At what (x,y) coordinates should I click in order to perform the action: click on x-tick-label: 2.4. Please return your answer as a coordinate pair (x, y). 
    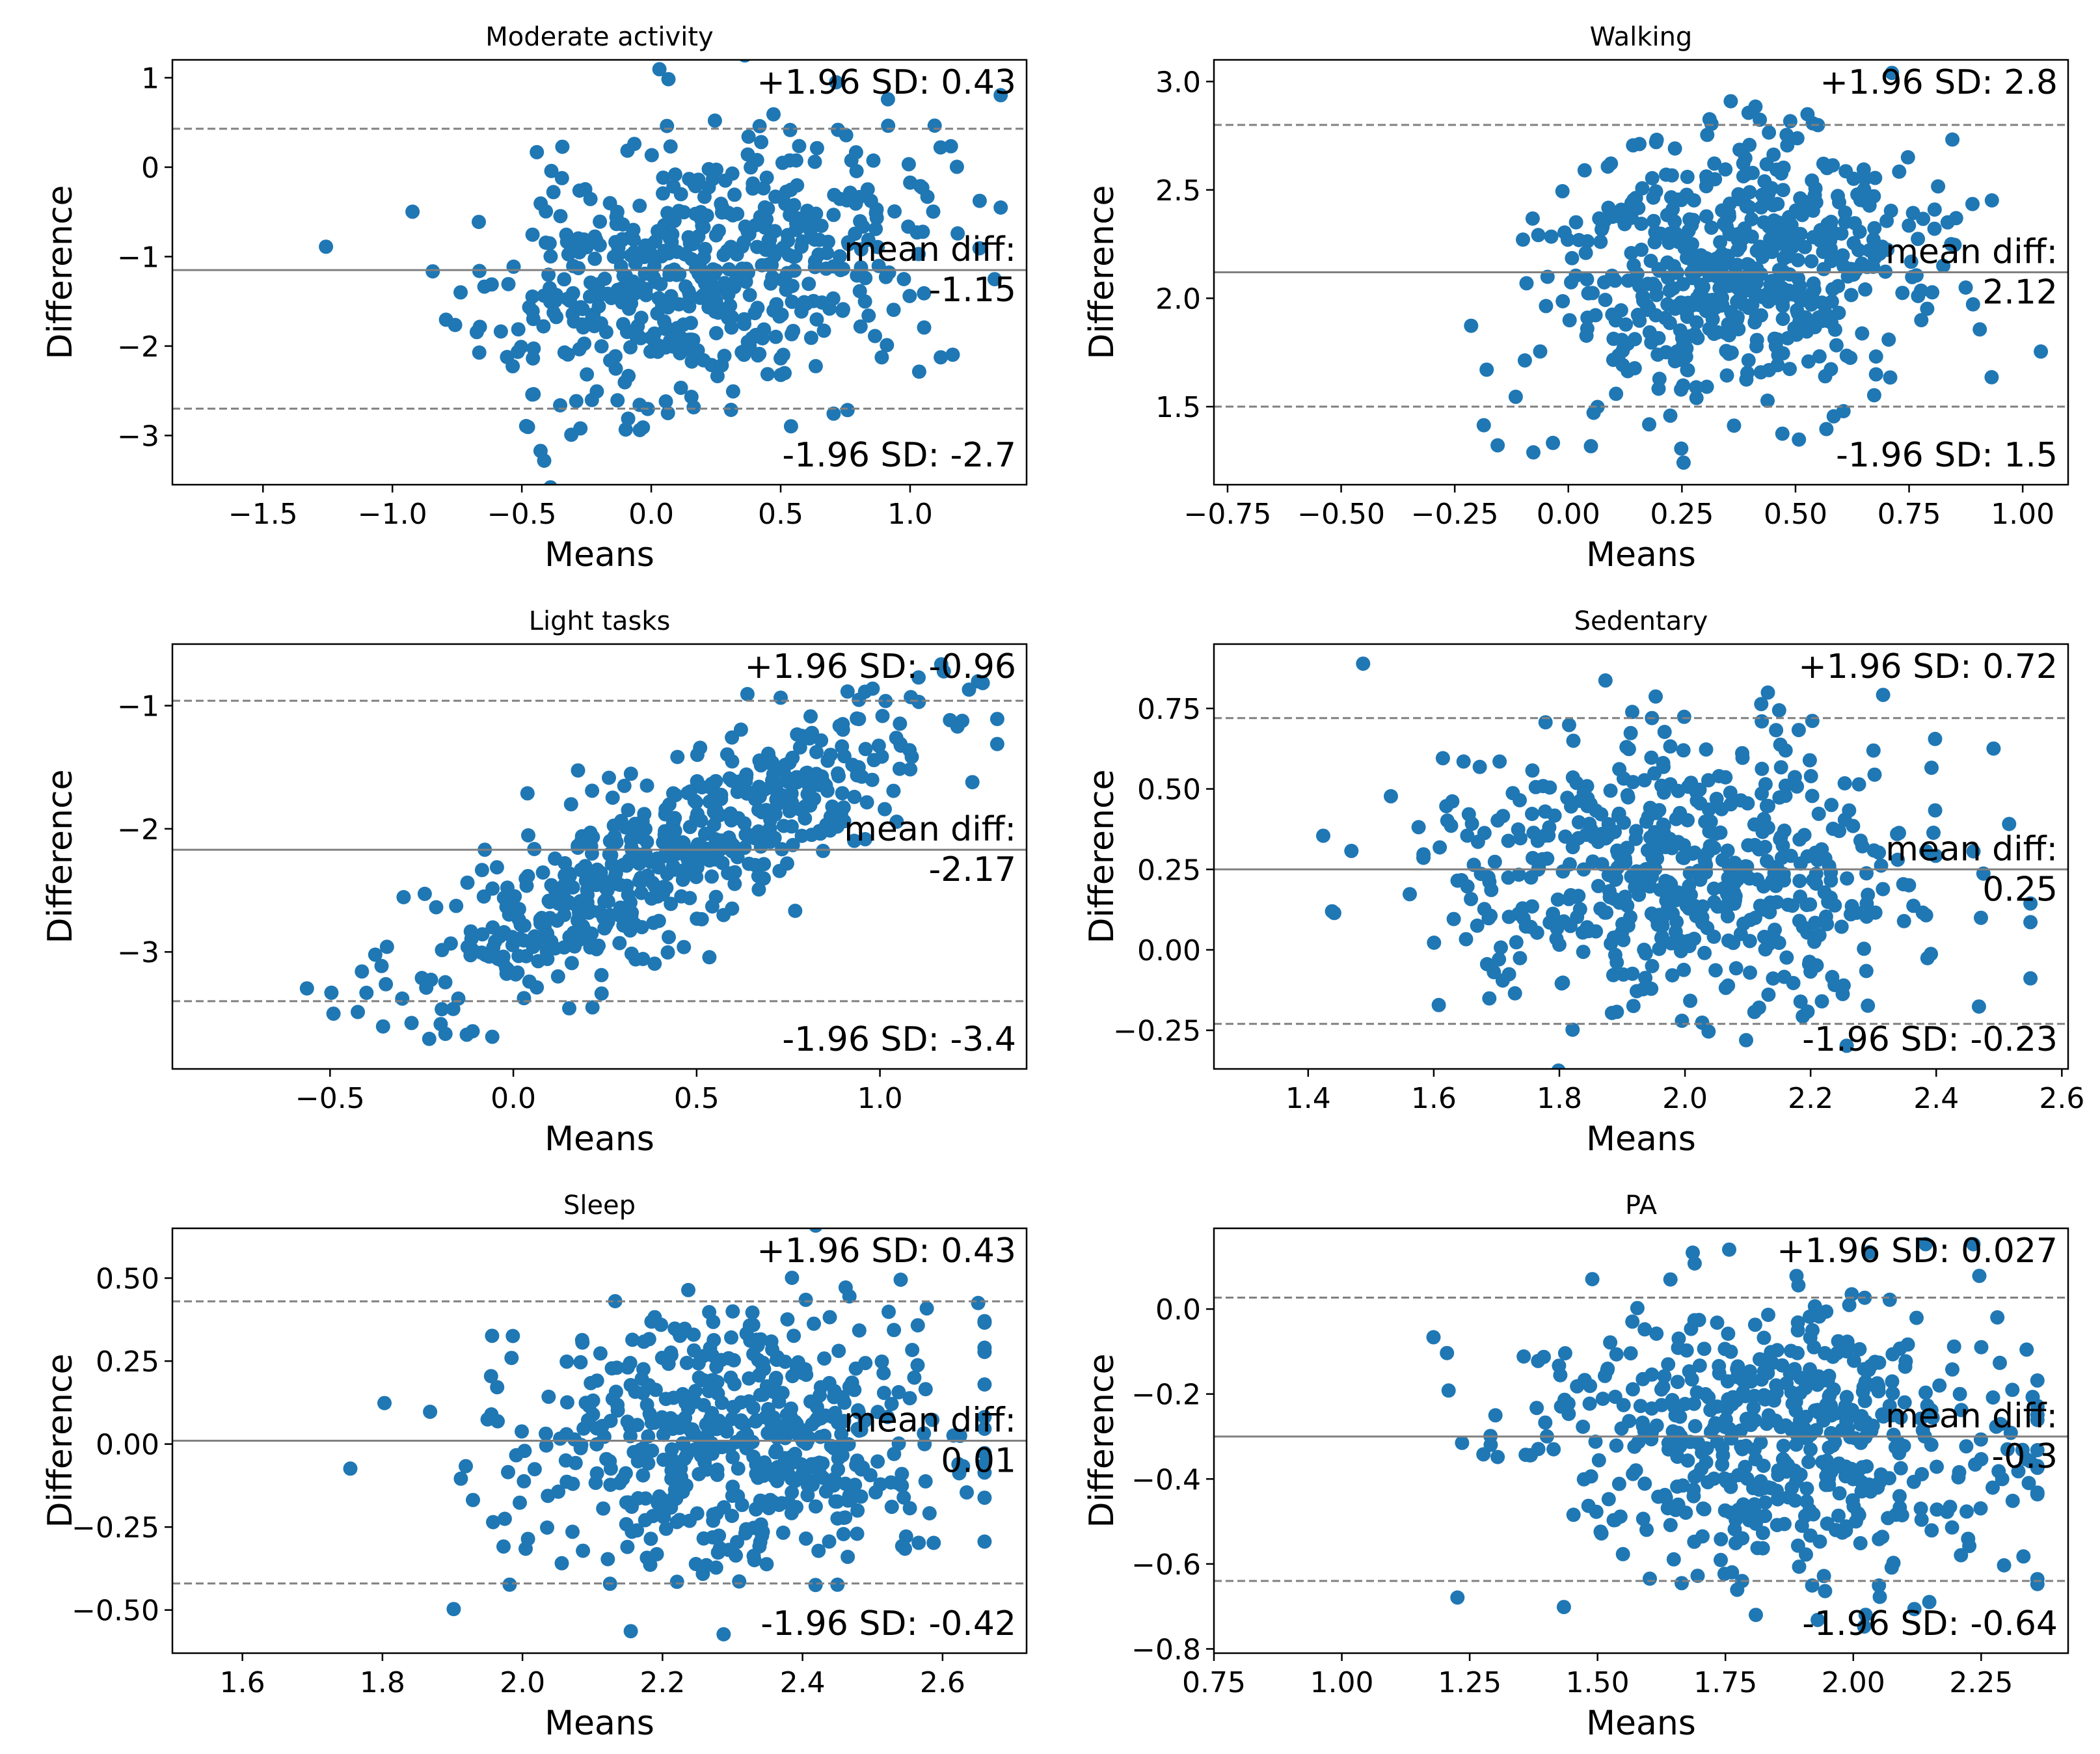
    Looking at the image, I should click on (803, 1682).